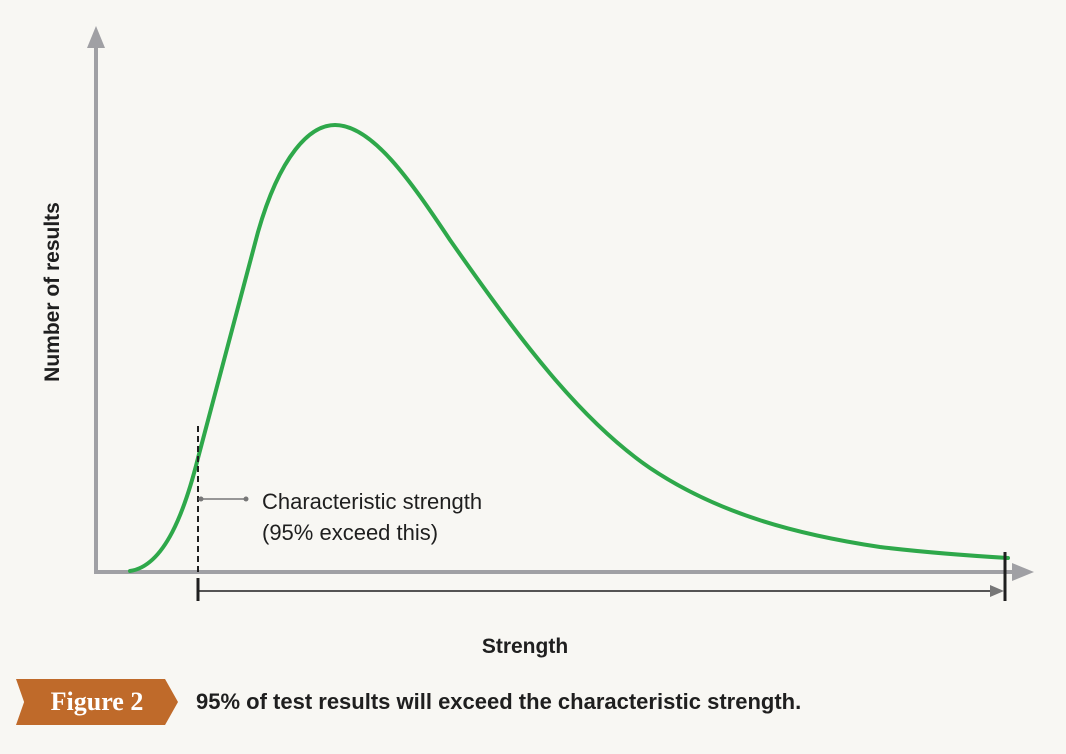 The image size is (1066, 754). What do you see at coordinates (52, 292) in the screenshot?
I see `y-axis-label: Number of results` at bounding box center [52, 292].